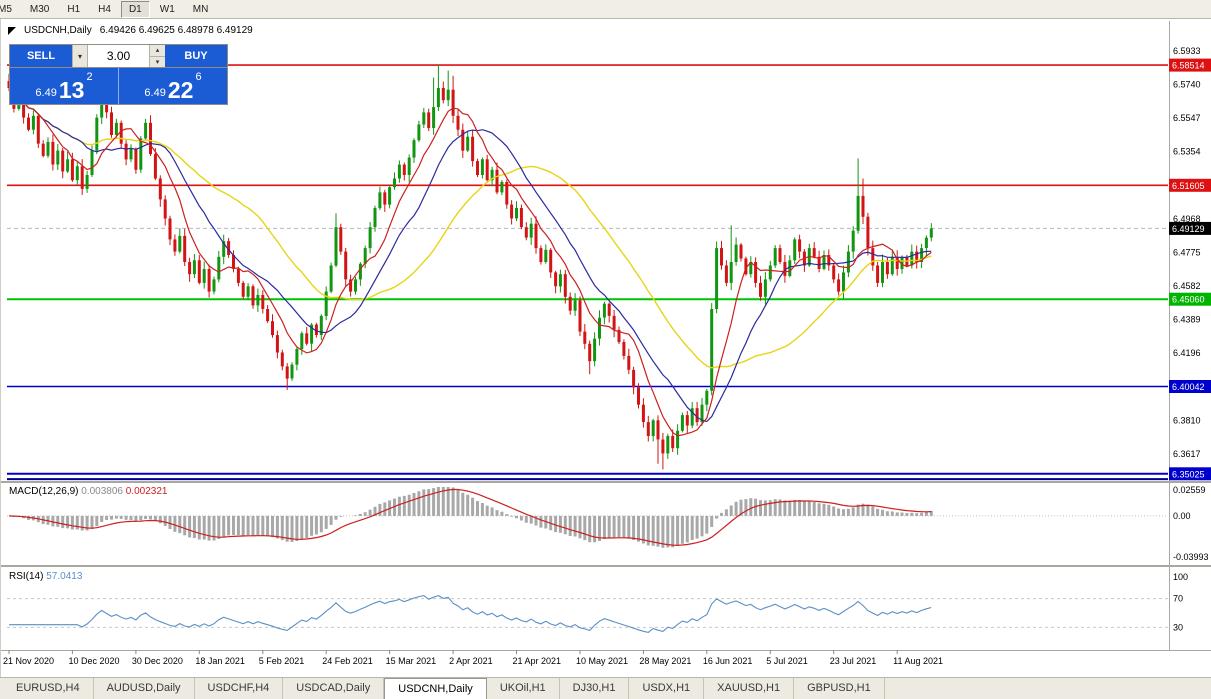 Image resolution: width=1211 pixels, height=699 pixels. I want to click on svg-text: 6.5740, so click(1187, 85).